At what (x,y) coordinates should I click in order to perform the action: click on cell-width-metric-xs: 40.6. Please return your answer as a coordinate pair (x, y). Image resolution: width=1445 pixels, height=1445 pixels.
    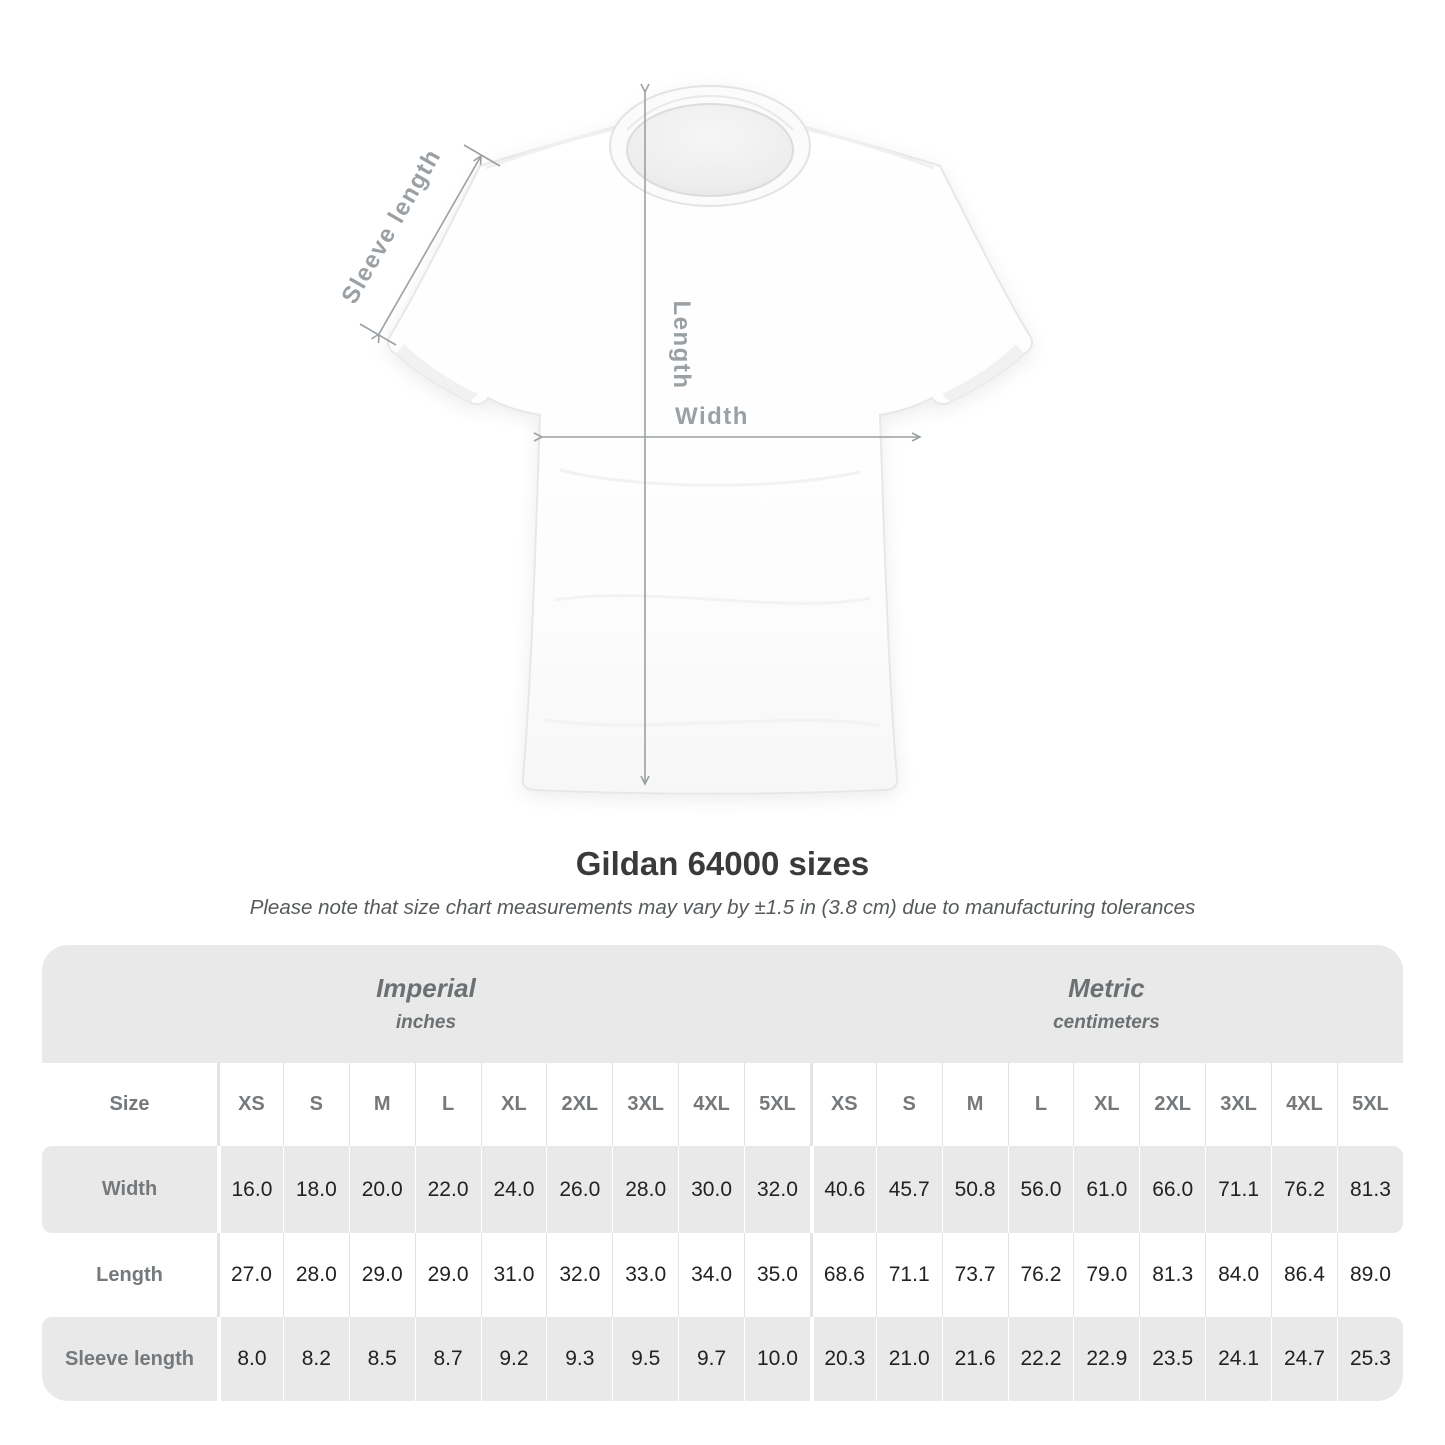
    Looking at the image, I should click on (842, 1189).